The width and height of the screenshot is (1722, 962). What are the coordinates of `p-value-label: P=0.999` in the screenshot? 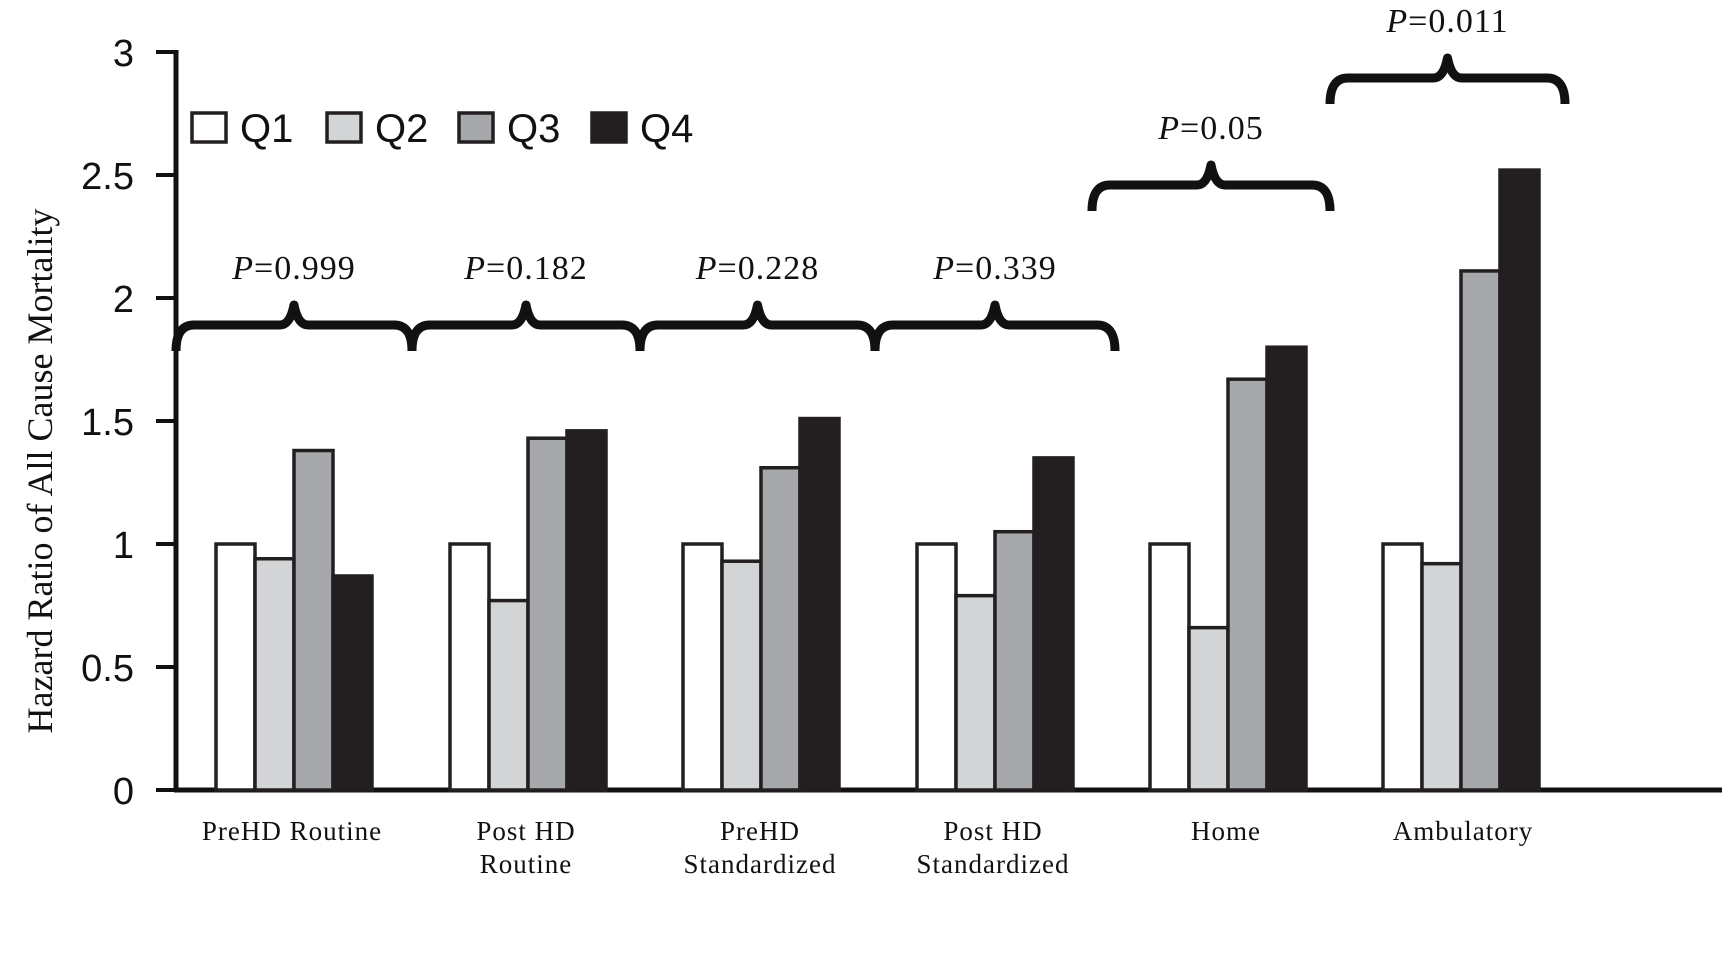 It's located at (293, 268).